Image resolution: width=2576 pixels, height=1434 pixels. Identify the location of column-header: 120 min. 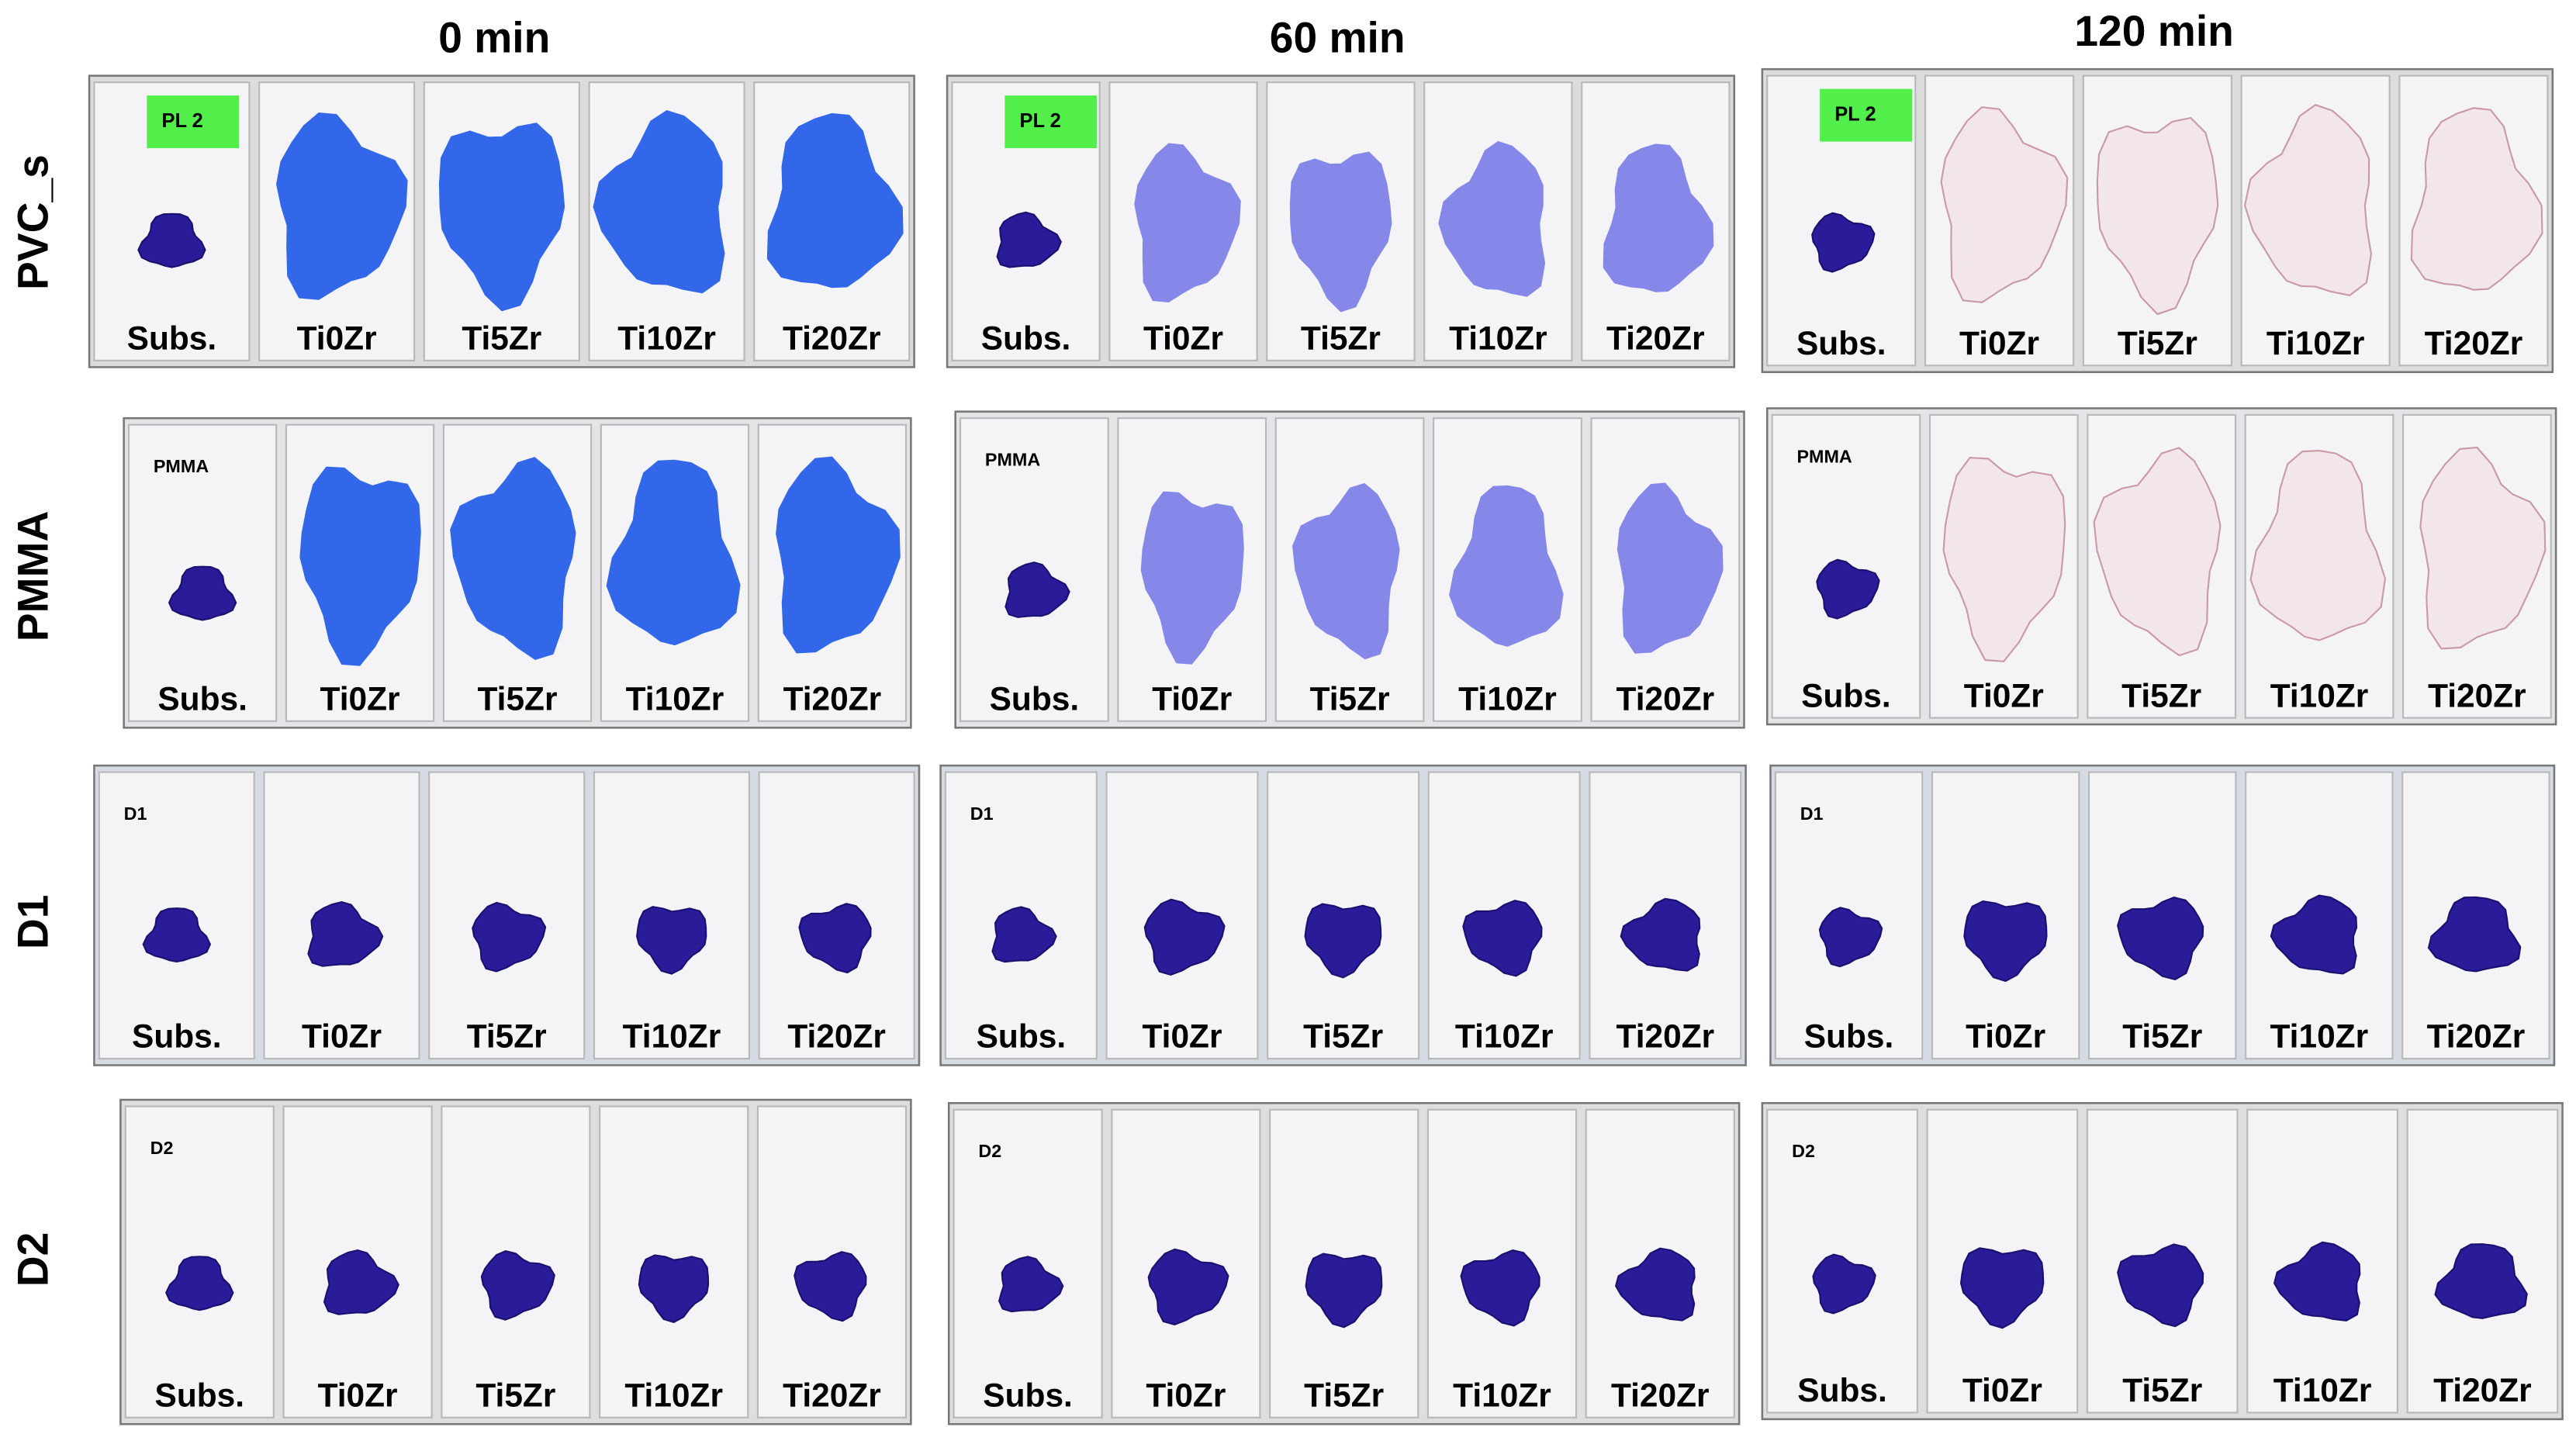
(2154, 31).